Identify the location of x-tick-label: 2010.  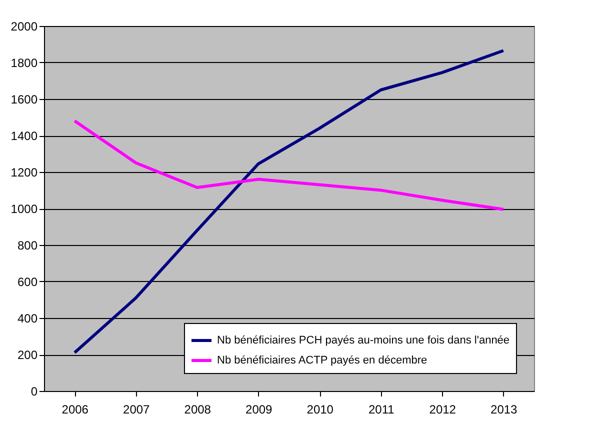
(320, 409).